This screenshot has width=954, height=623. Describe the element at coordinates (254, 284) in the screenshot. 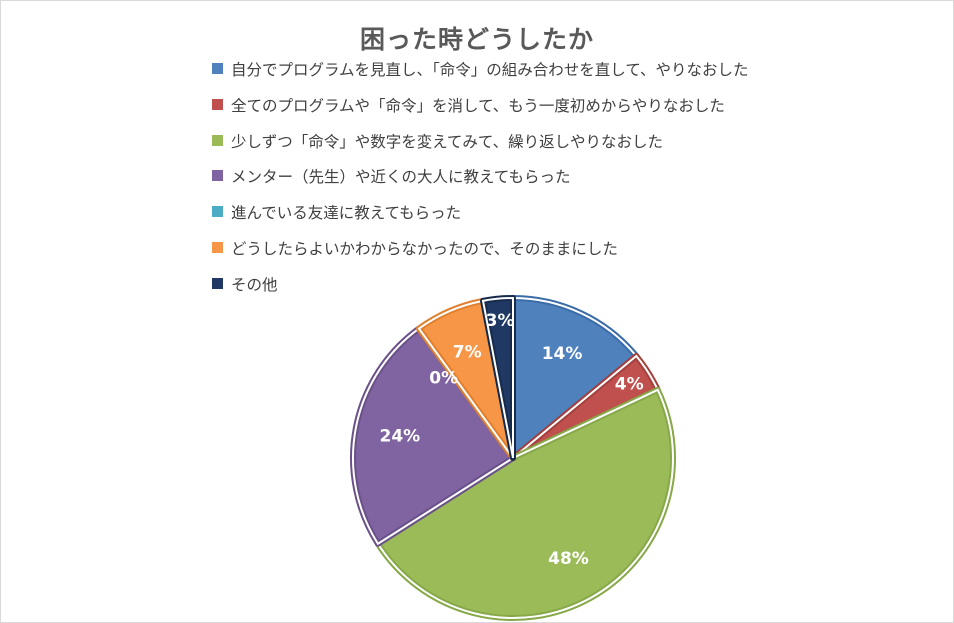

I see `legend-label: その他` at that location.